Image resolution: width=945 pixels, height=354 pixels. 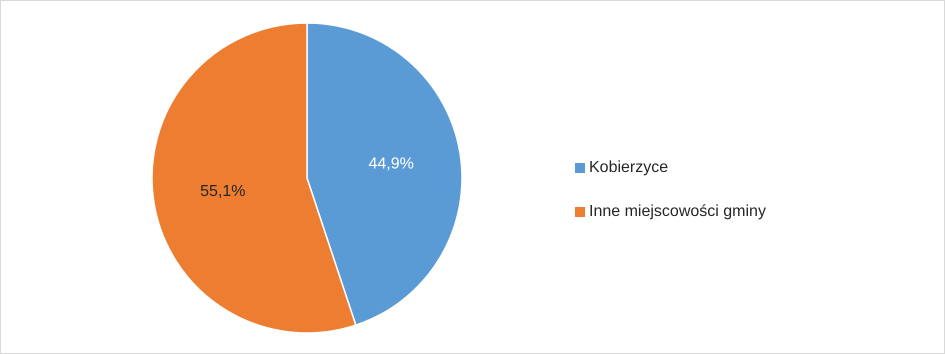 What do you see at coordinates (677, 211) in the screenshot?
I see `legend-label: Inne miejscowości gminy` at bounding box center [677, 211].